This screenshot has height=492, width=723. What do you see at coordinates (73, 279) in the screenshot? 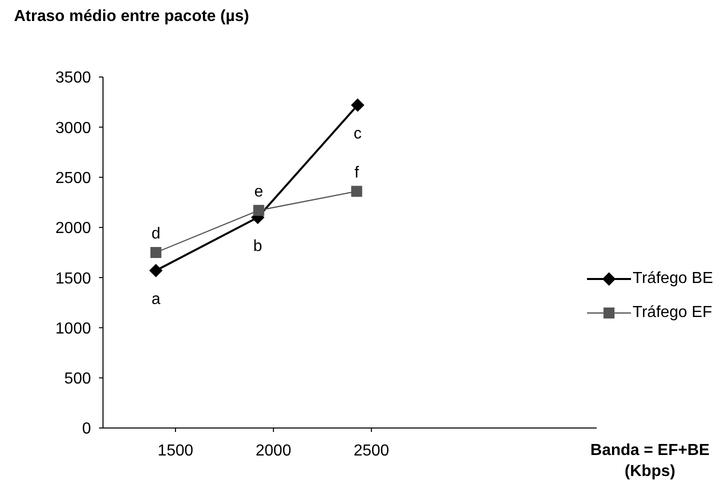
I see `y-tick-label: 1500` at bounding box center [73, 279].